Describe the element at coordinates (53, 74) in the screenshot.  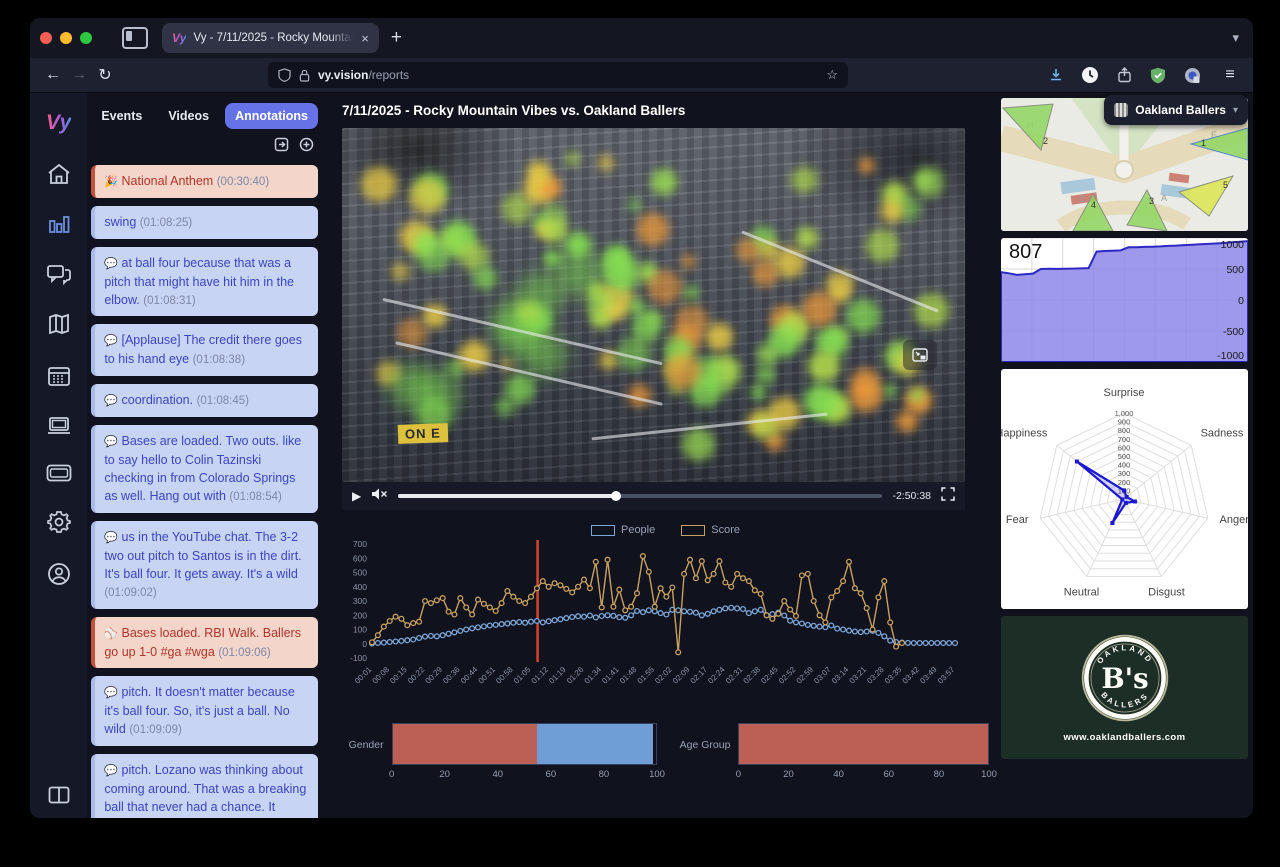
I see `back-button: ←` at that location.